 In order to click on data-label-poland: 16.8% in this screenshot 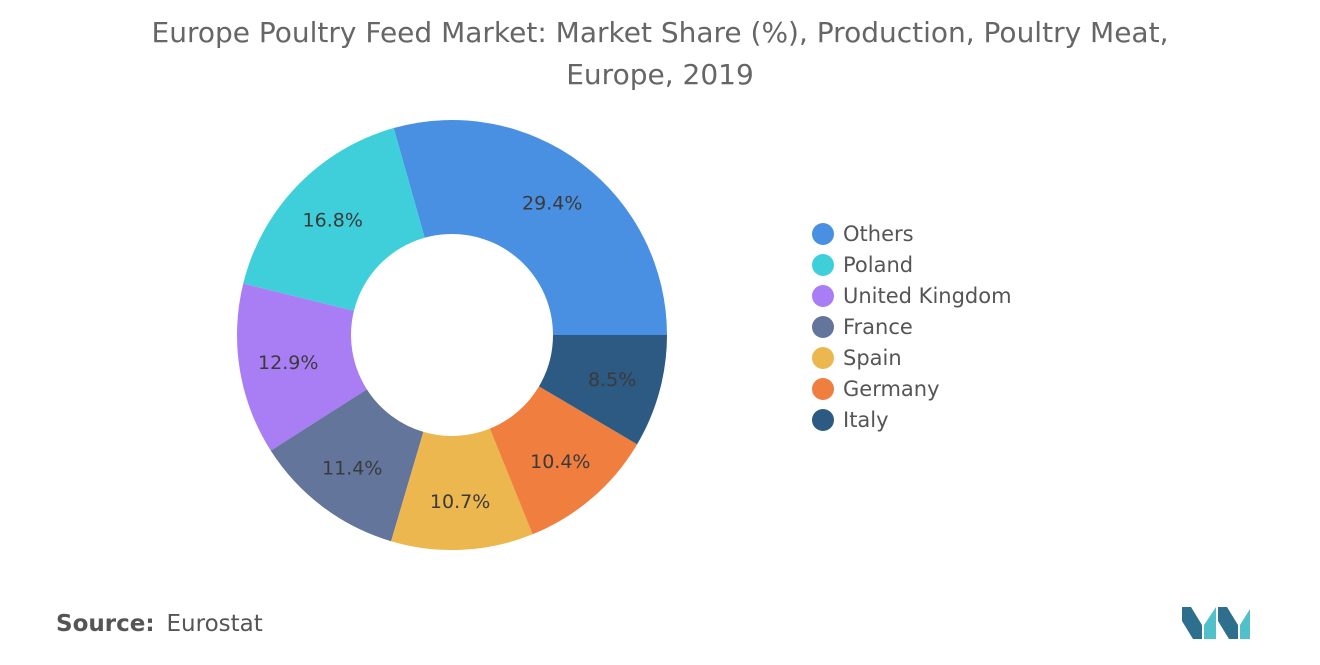, I will do `click(333, 221)`.